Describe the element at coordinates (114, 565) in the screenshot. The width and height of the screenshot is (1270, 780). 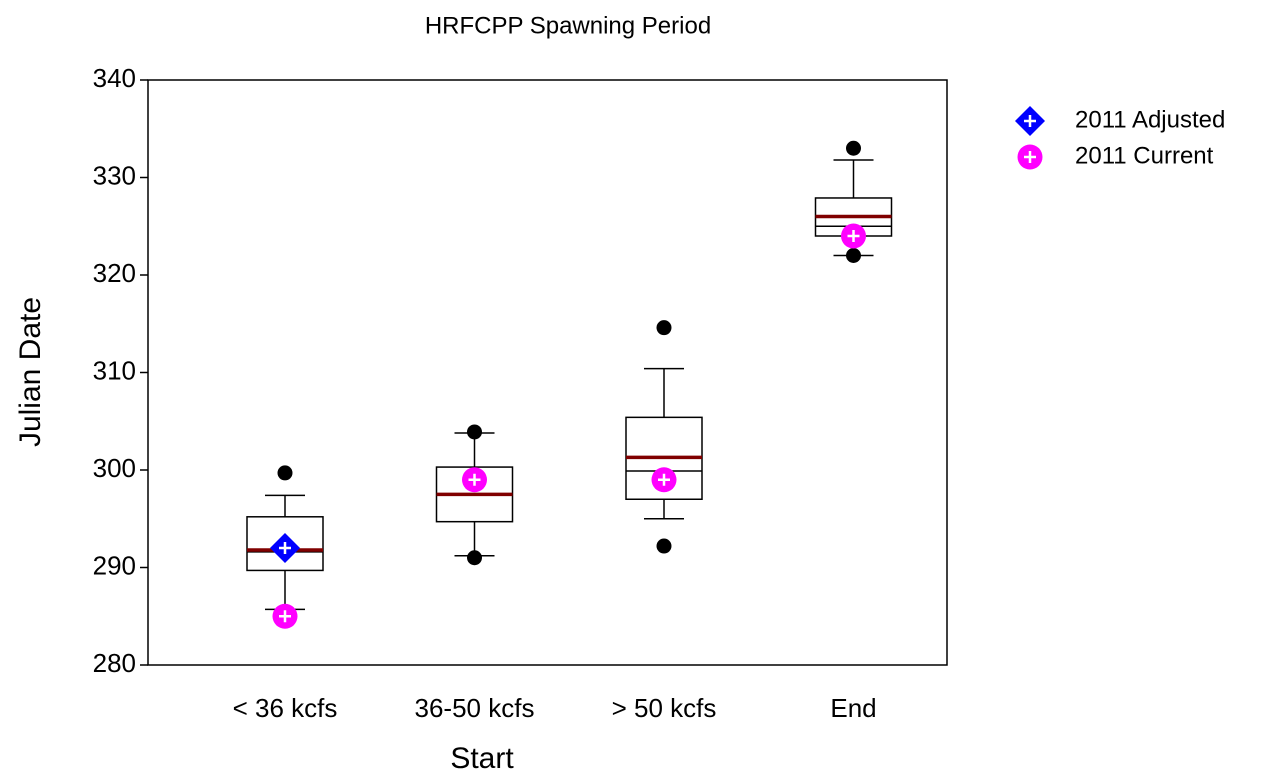
I see `y-tick-label: 290` at that location.